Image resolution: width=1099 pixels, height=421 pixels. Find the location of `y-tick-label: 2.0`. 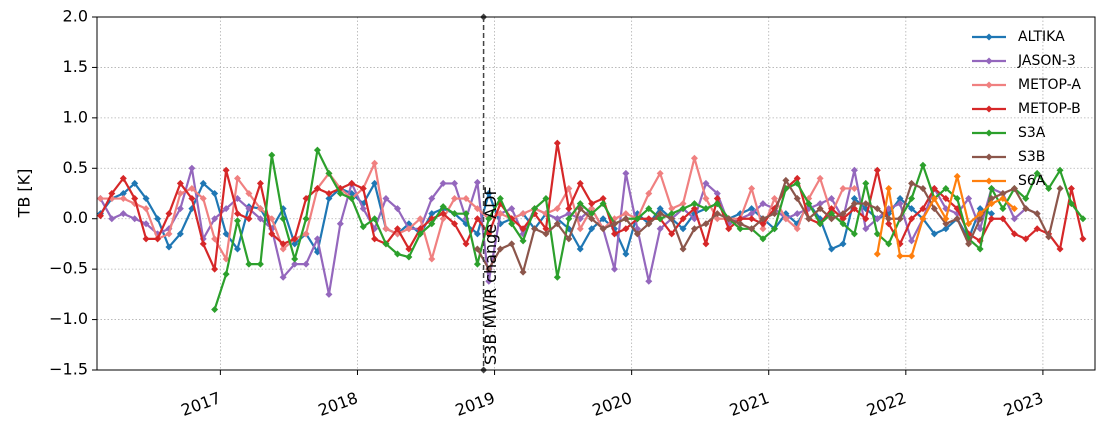

y-tick-label: 2.0 is located at coordinates (75, 16).